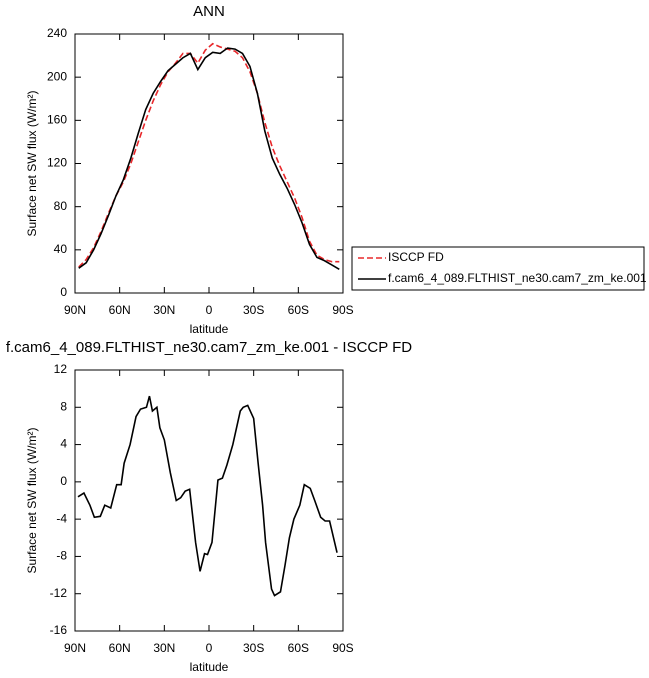 This screenshot has height=678, width=649. Describe the element at coordinates (57, 33) in the screenshot. I see `y-tick-label: 240` at that location.